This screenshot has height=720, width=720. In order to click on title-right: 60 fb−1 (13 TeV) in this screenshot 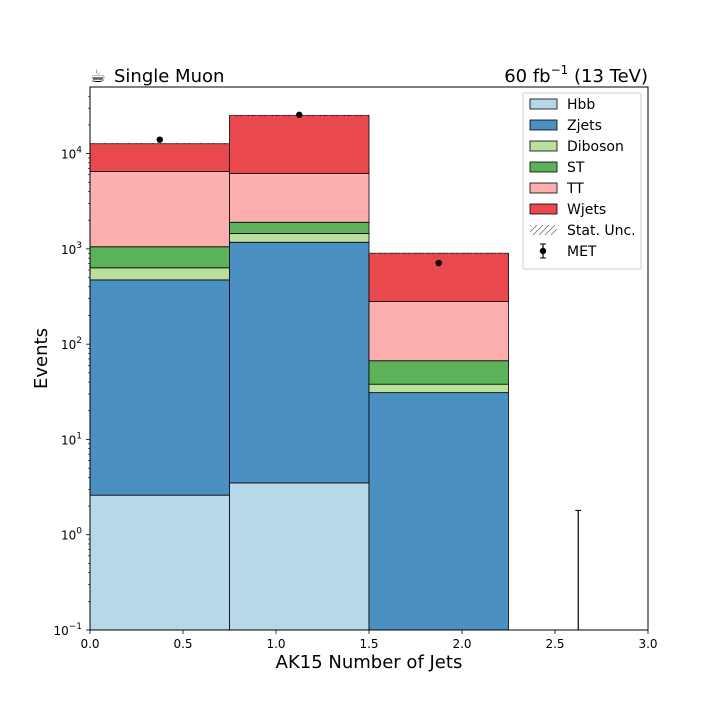, I will do `click(576, 75)`.